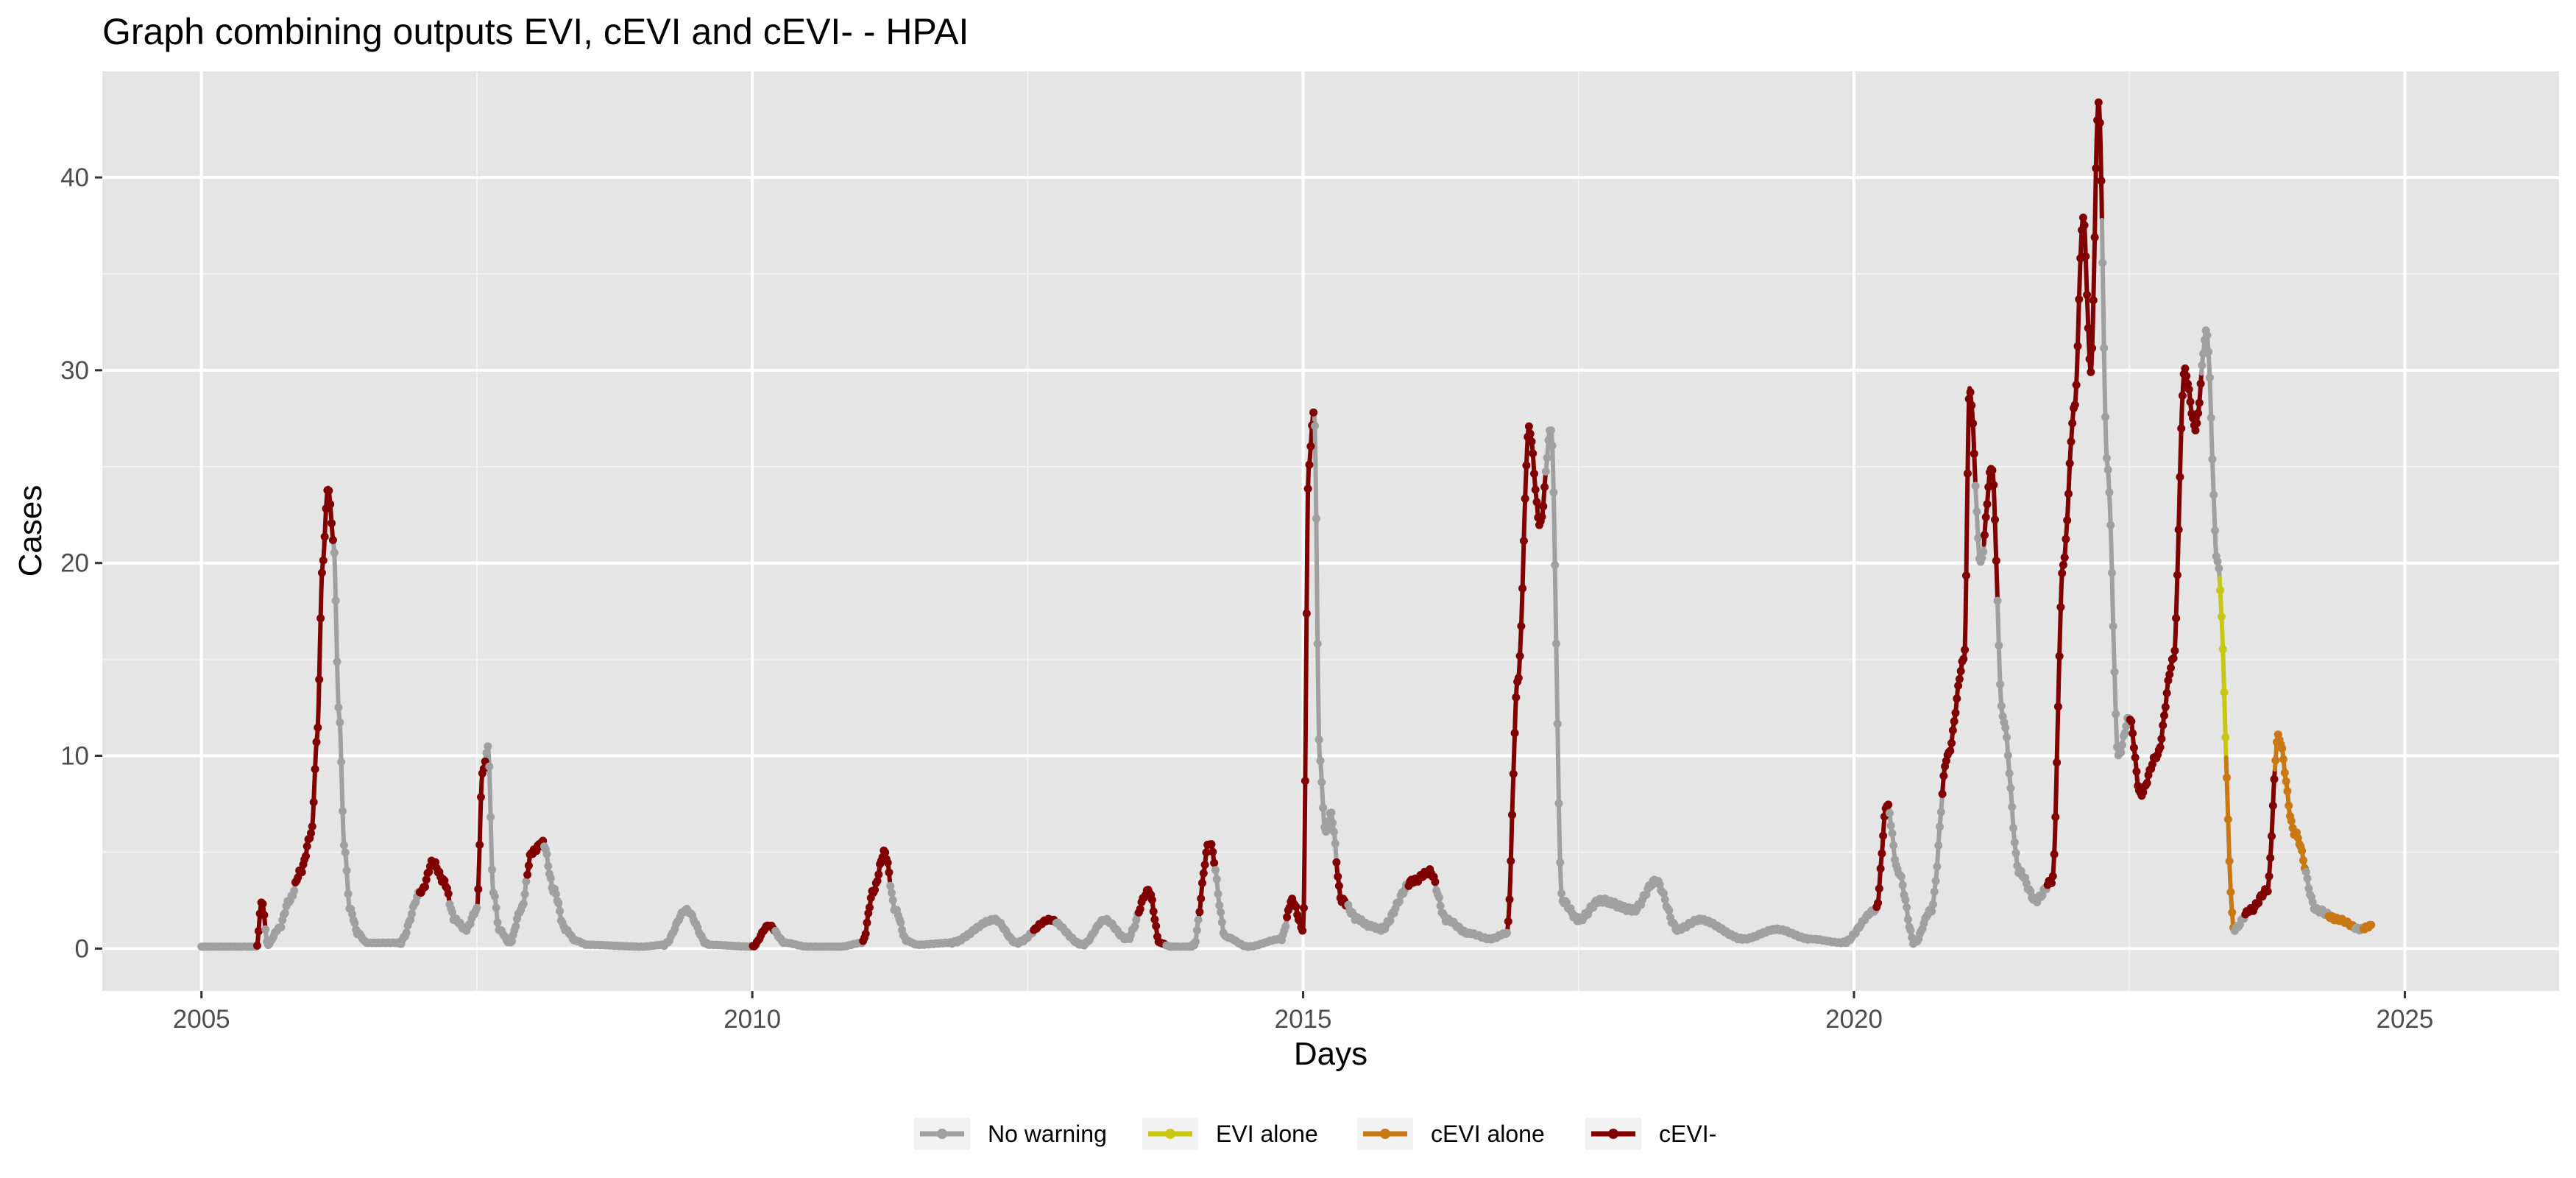  Describe the element at coordinates (1267, 1134) in the screenshot. I see `legend-label-evi: EVI alone` at that location.